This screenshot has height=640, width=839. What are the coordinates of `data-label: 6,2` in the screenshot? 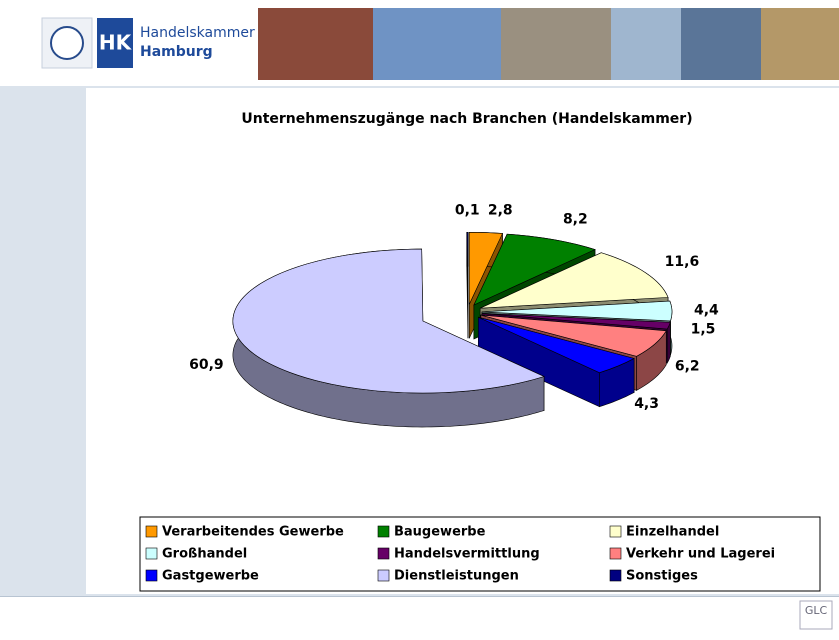 It's located at (687, 367).